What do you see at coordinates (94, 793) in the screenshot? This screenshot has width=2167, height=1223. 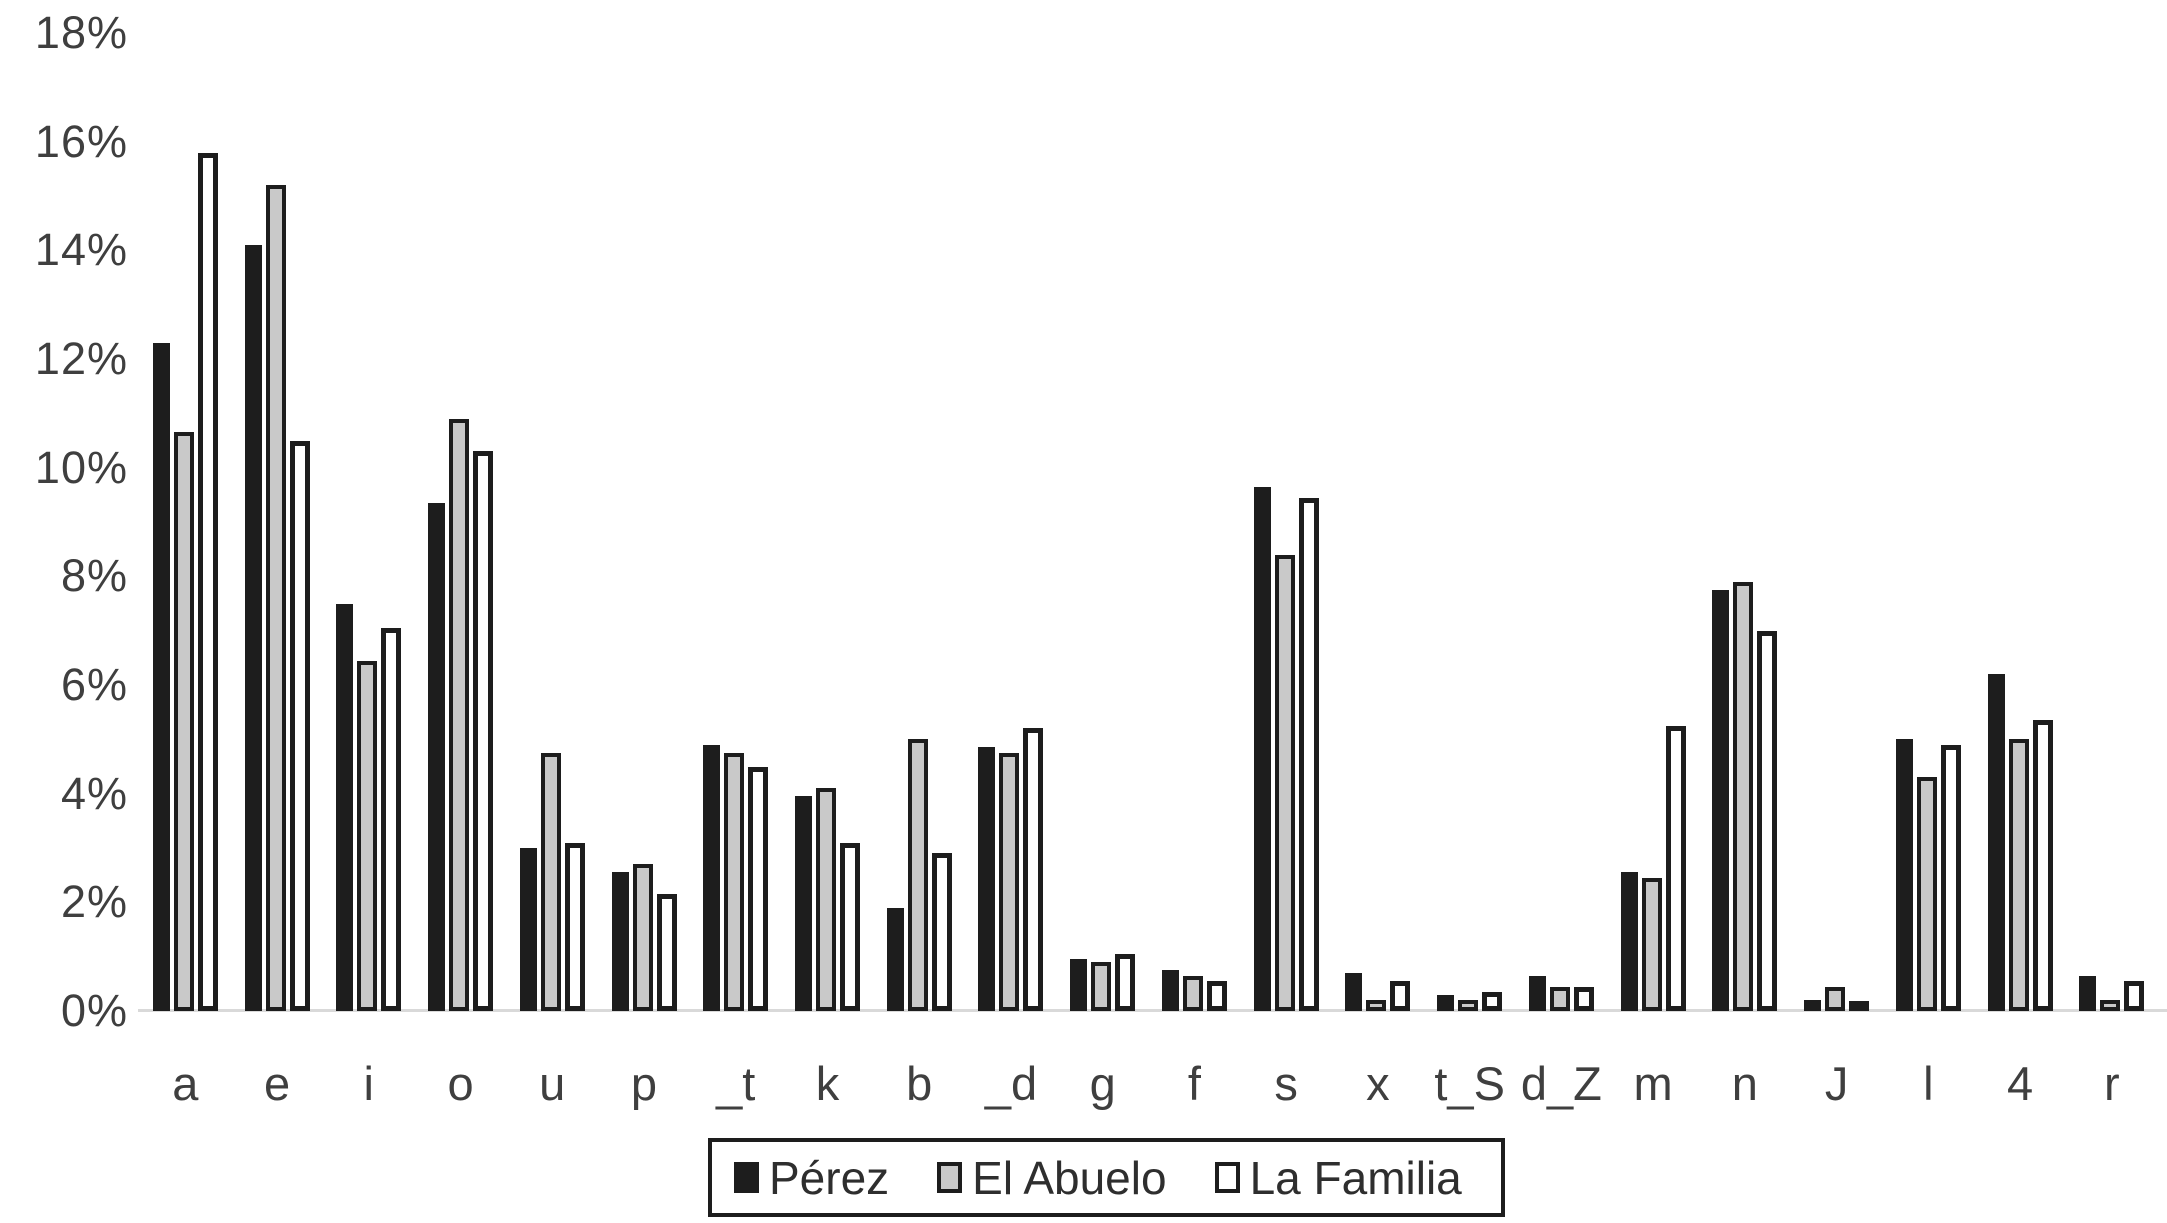 I see `y-tick-label: 4%` at bounding box center [94, 793].